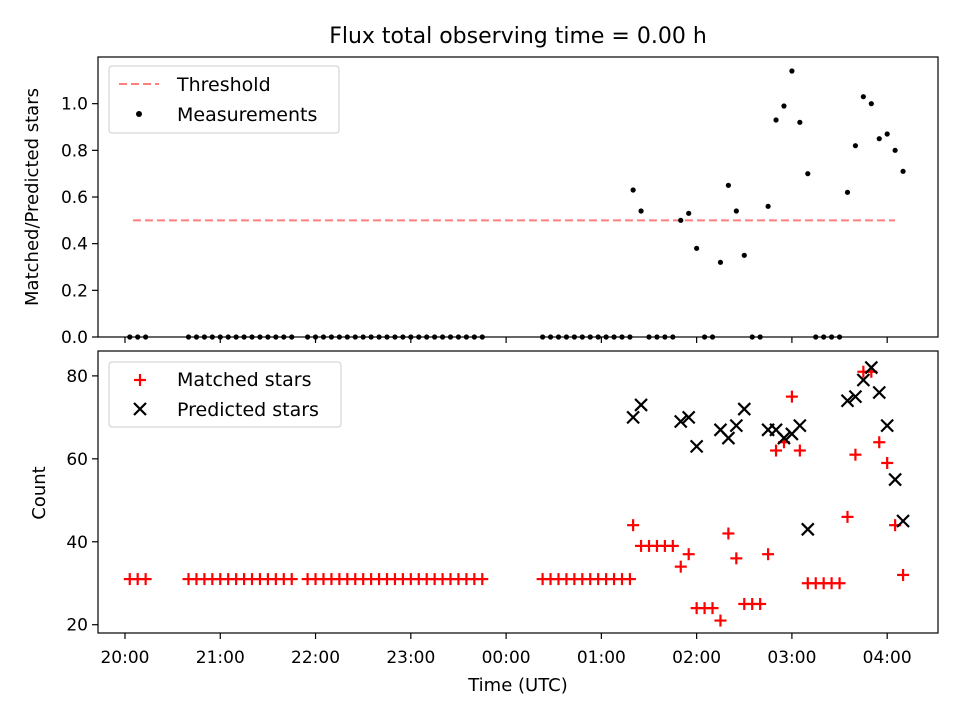  Describe the element at coordinates (77, 460) in the screenshot. I see `bottom-y-tick-label: 60` at that location.